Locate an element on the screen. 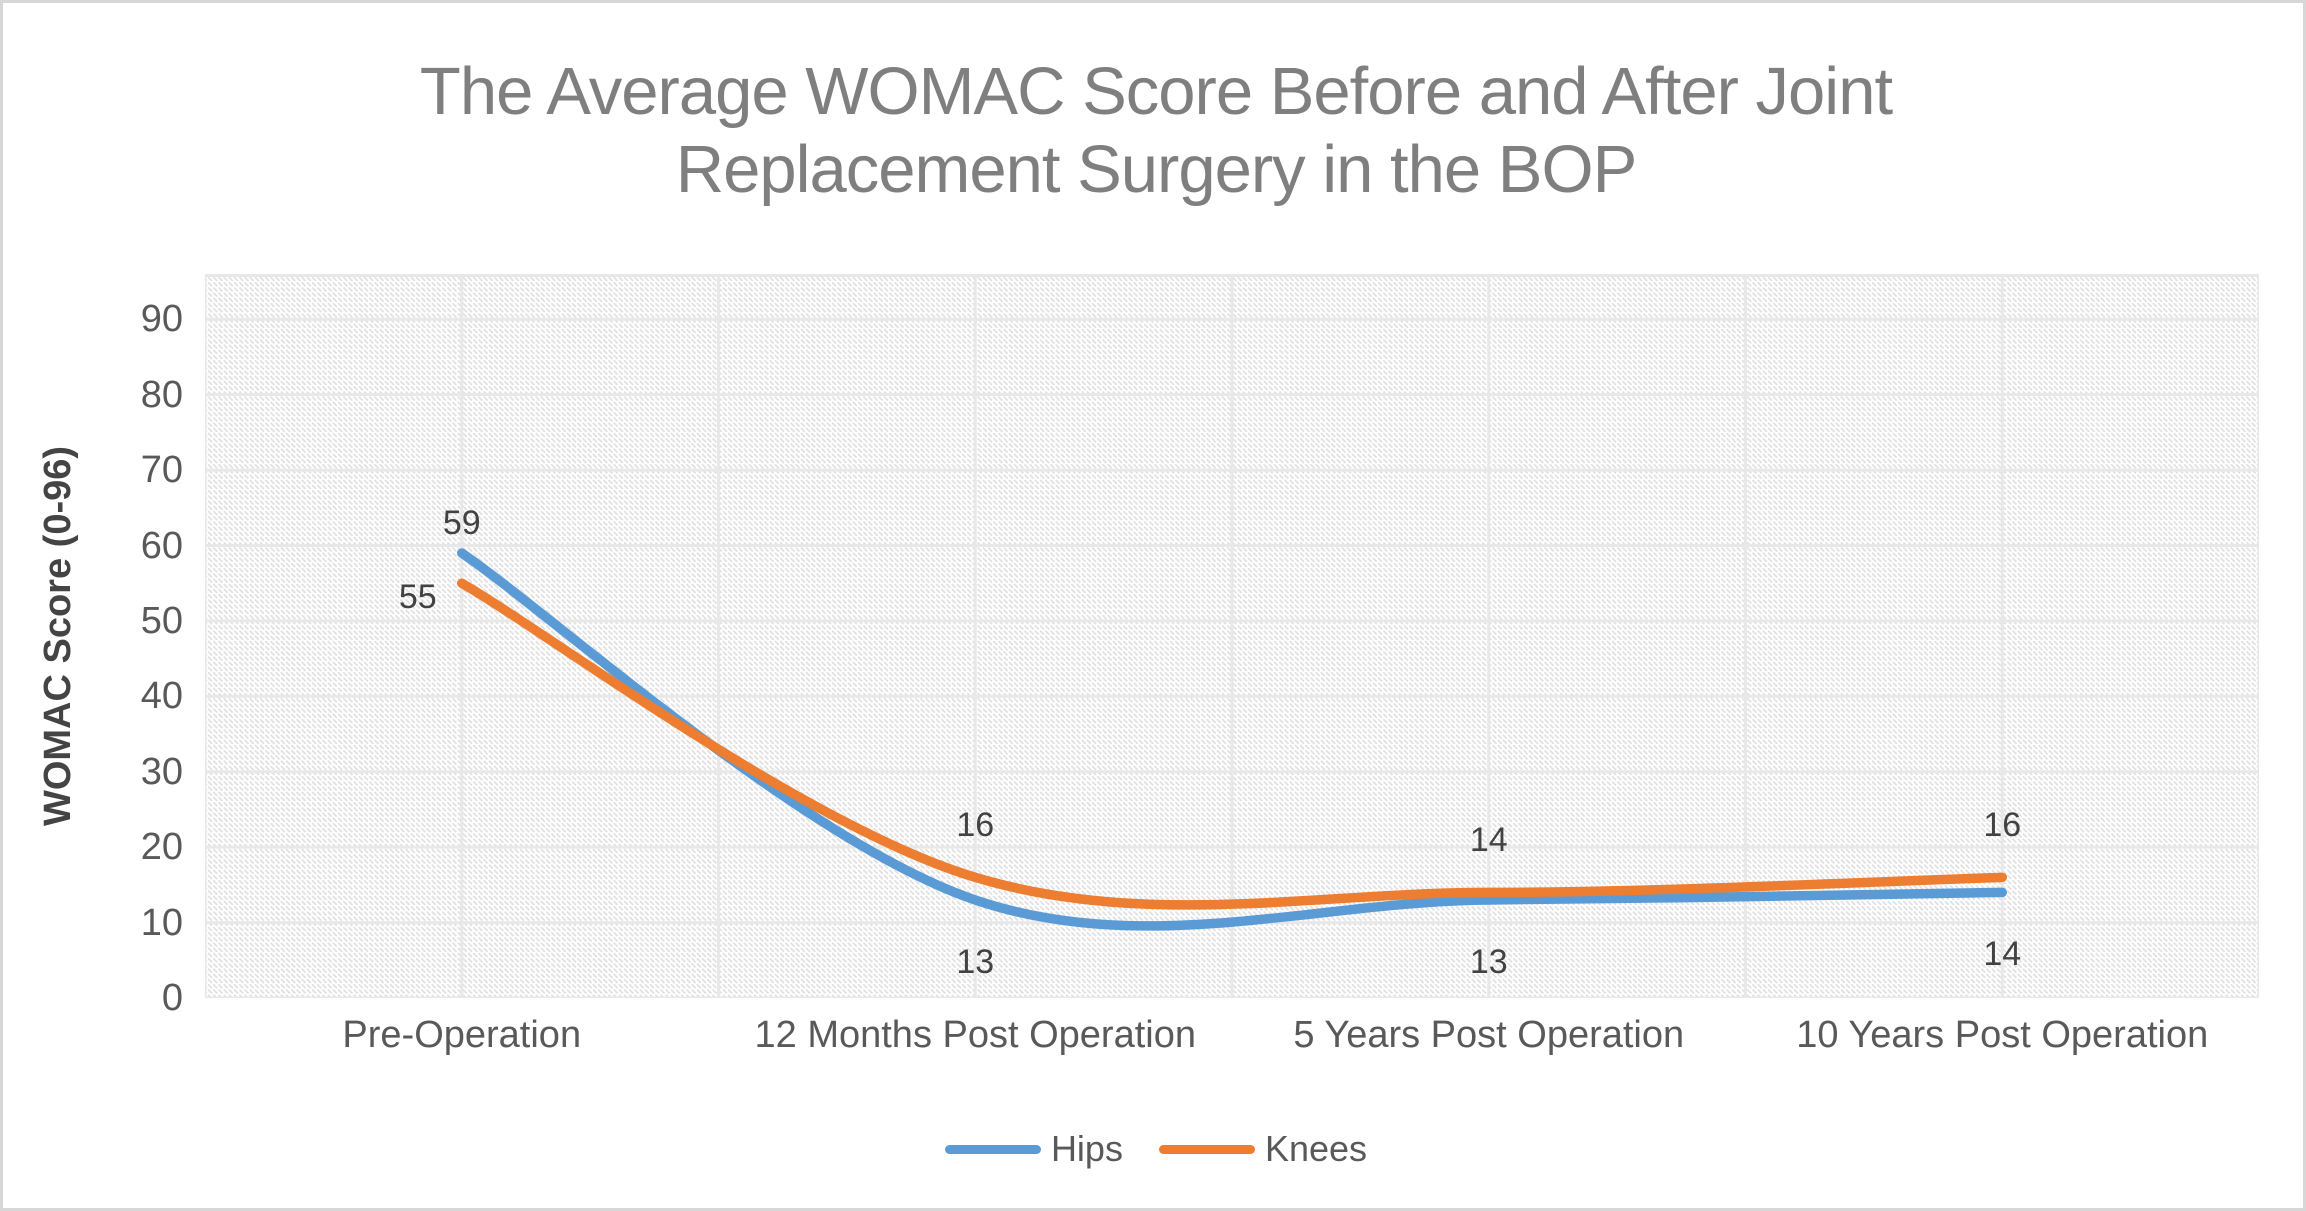  x-axis-label: 12 Months Post Operation is located at coordinates (975, 1035).